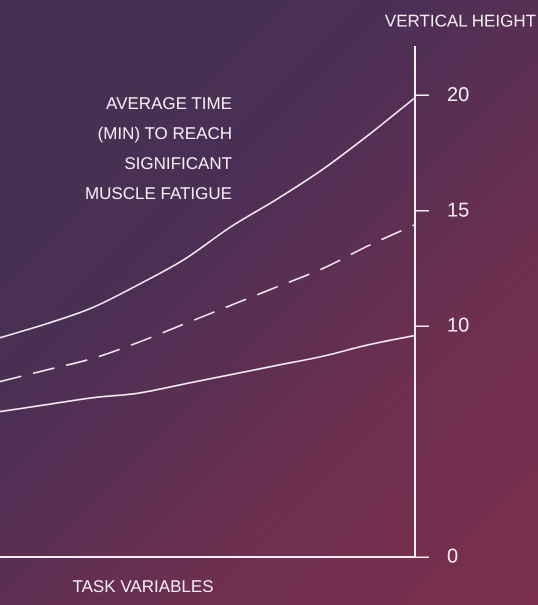 Image resolution: width=538 pixels, height=605 pixels. I want to click on y-tick-label: 10, so click(458, 325).